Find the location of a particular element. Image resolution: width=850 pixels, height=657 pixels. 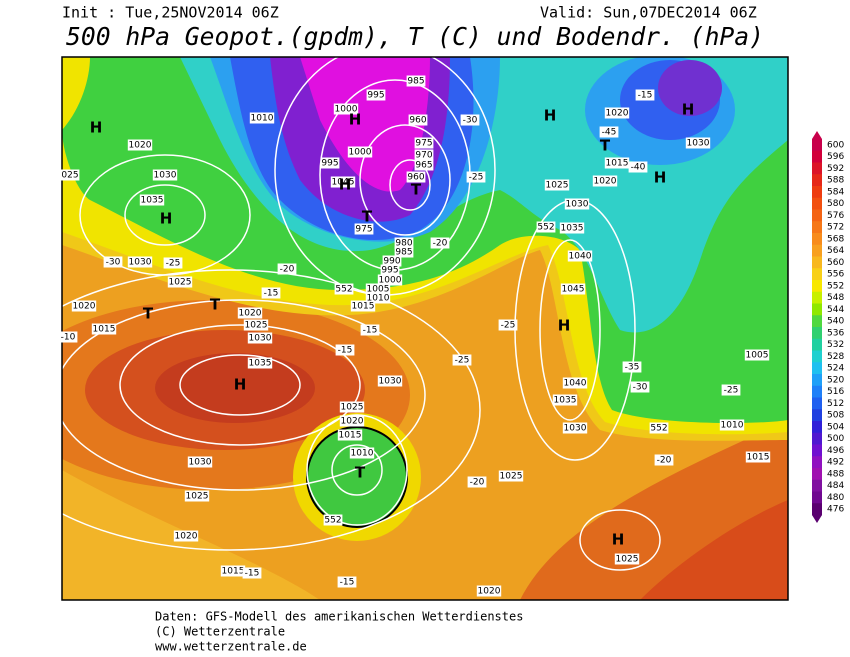

isoline-label: 552 is located at coordinates (332, 521).